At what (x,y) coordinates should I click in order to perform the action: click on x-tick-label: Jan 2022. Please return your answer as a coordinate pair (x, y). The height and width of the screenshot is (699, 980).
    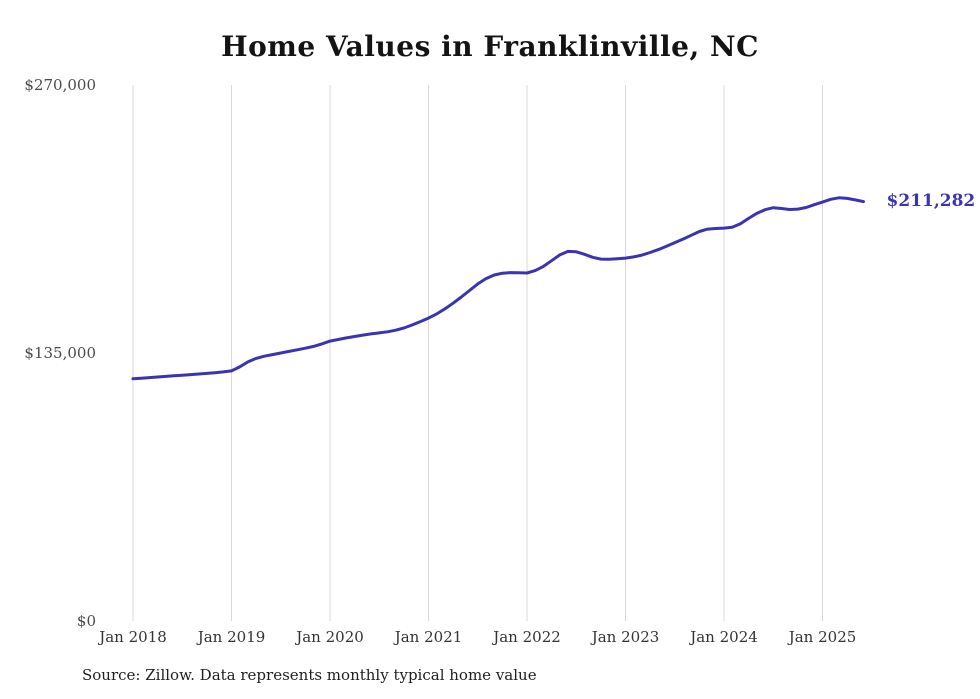
    Looking at the image, I should click on (527, 637).